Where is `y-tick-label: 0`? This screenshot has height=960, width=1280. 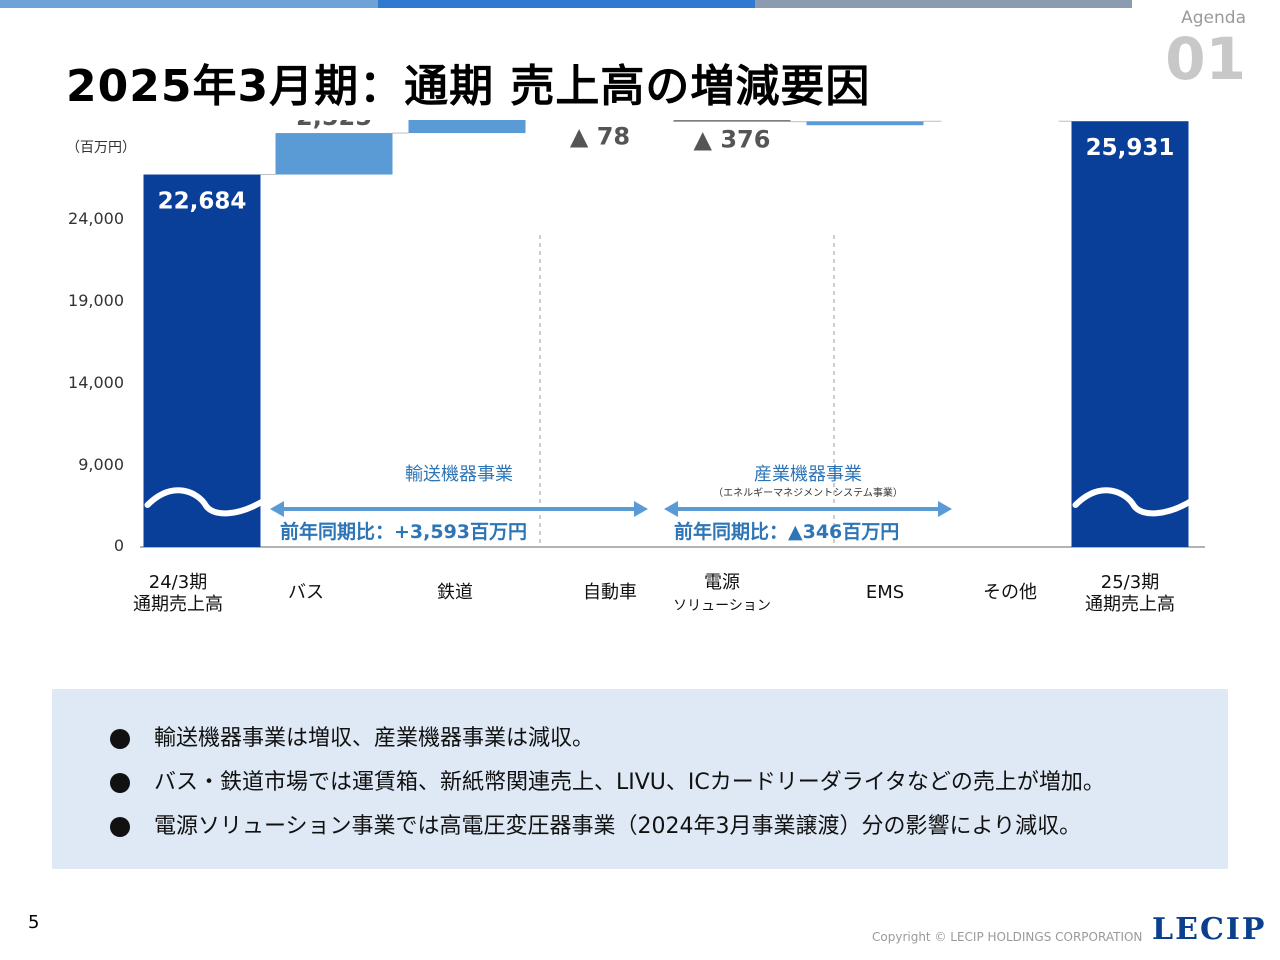 y-tick-label: 0 is located at coordinates (119, 545).